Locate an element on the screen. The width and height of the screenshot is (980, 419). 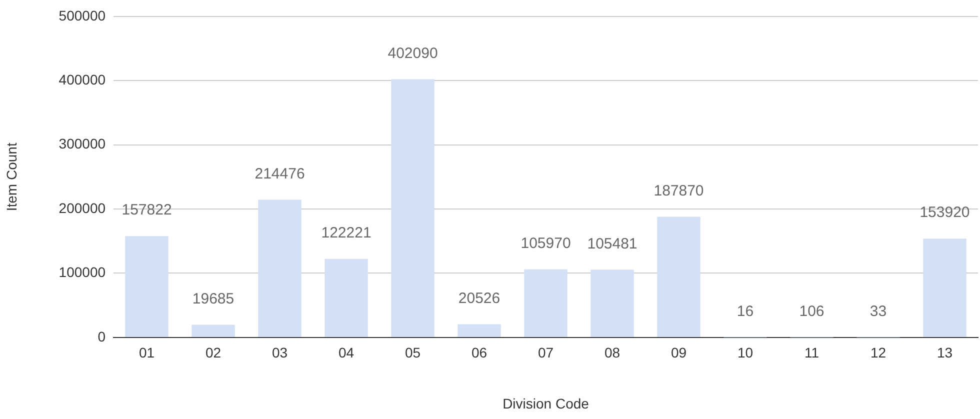
data-label: 214476 is located at coordinates (279, 173).